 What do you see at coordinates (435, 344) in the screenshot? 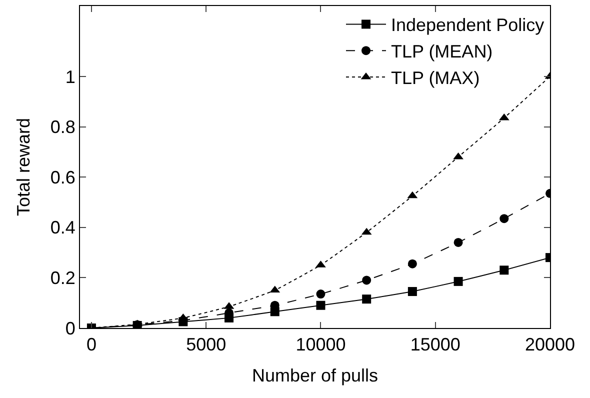
I see `x-tick-label: 15000` at bounding box center [435, 344].